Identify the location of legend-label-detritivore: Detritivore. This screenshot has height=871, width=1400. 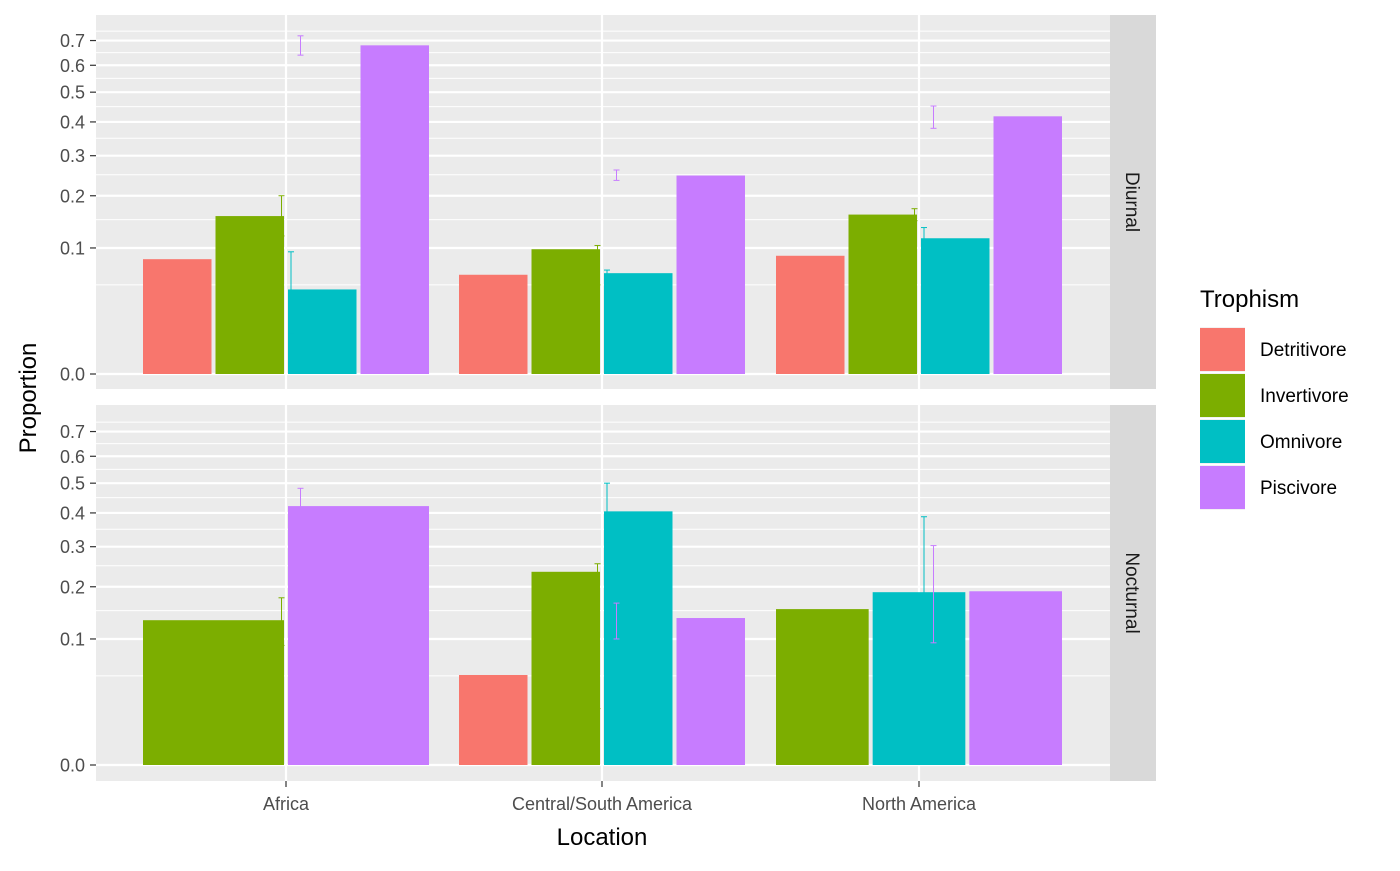
(1303, 350).